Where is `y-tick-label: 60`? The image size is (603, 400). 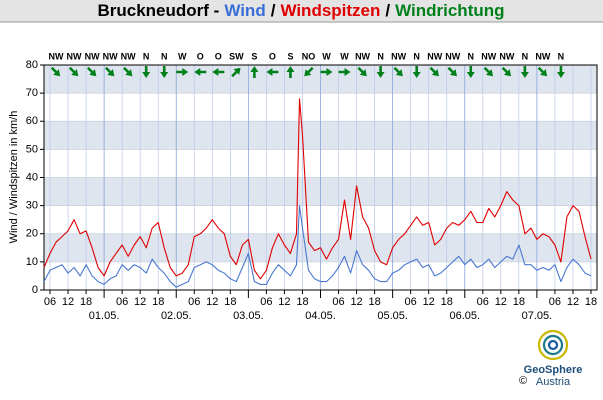 y-tick-label: 60 is located at coordinates (32, 121).